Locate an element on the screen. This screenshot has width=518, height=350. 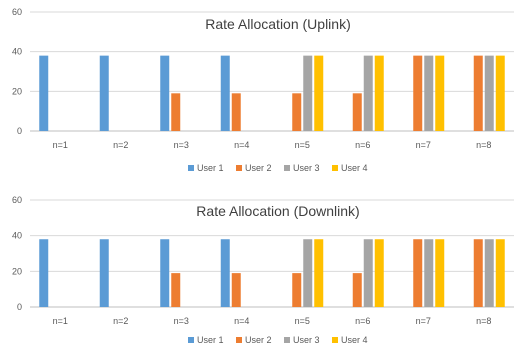
chart-title: Rate Allocation (Downlink) is located at coordinates (277, 211).